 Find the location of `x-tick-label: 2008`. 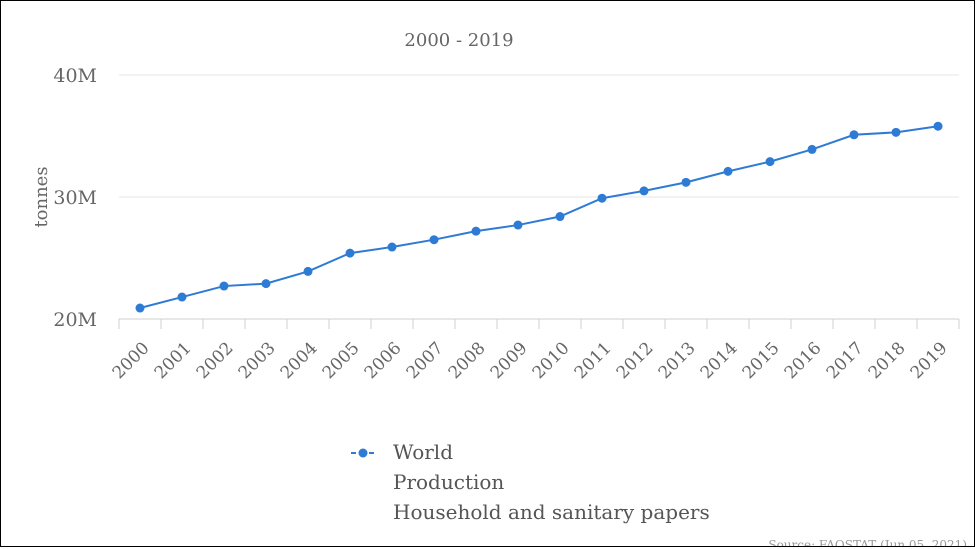

x-tick-label: 2008 is located at coordinates (467, 360).